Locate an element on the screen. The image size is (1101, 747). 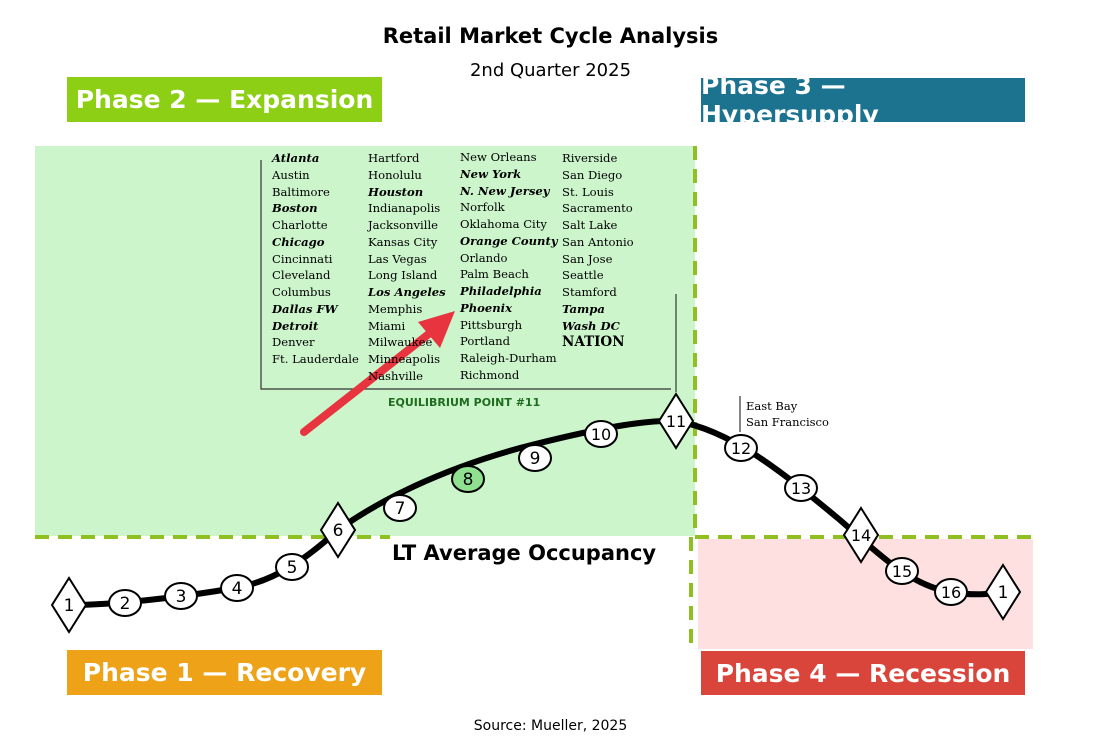
cycle-point-11: 11 is located at coordinates (676, 421).